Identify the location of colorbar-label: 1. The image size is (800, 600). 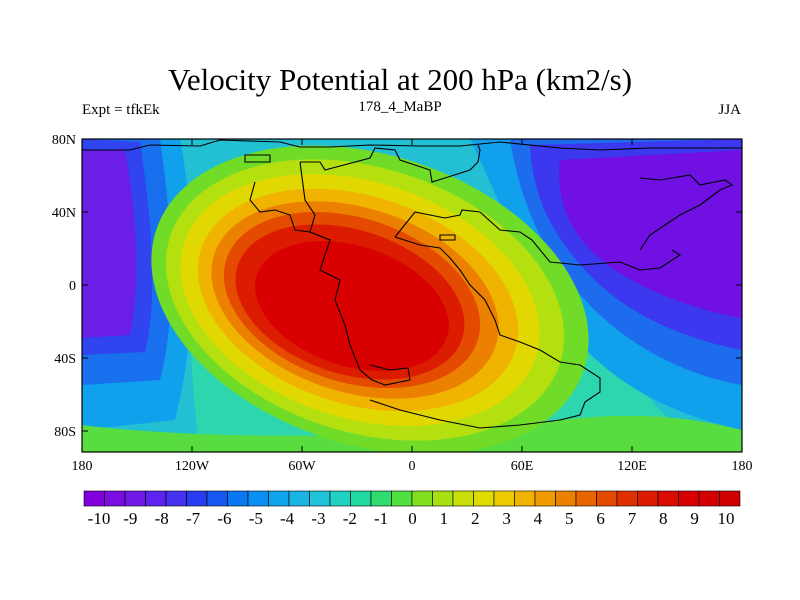
(444, 518).